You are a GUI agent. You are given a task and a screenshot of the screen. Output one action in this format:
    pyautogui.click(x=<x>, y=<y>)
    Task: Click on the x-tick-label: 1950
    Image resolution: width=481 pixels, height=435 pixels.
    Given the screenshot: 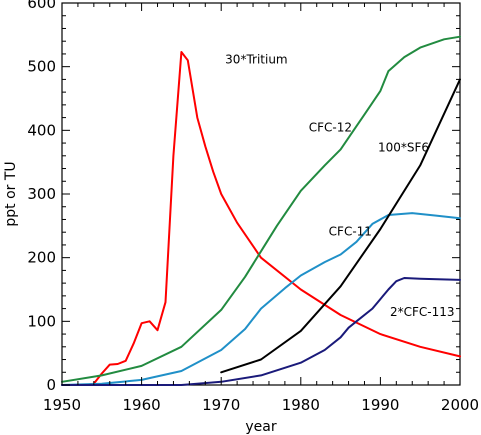 What is the action you would take?
    pyautogui.click(x=62, y=405)
    